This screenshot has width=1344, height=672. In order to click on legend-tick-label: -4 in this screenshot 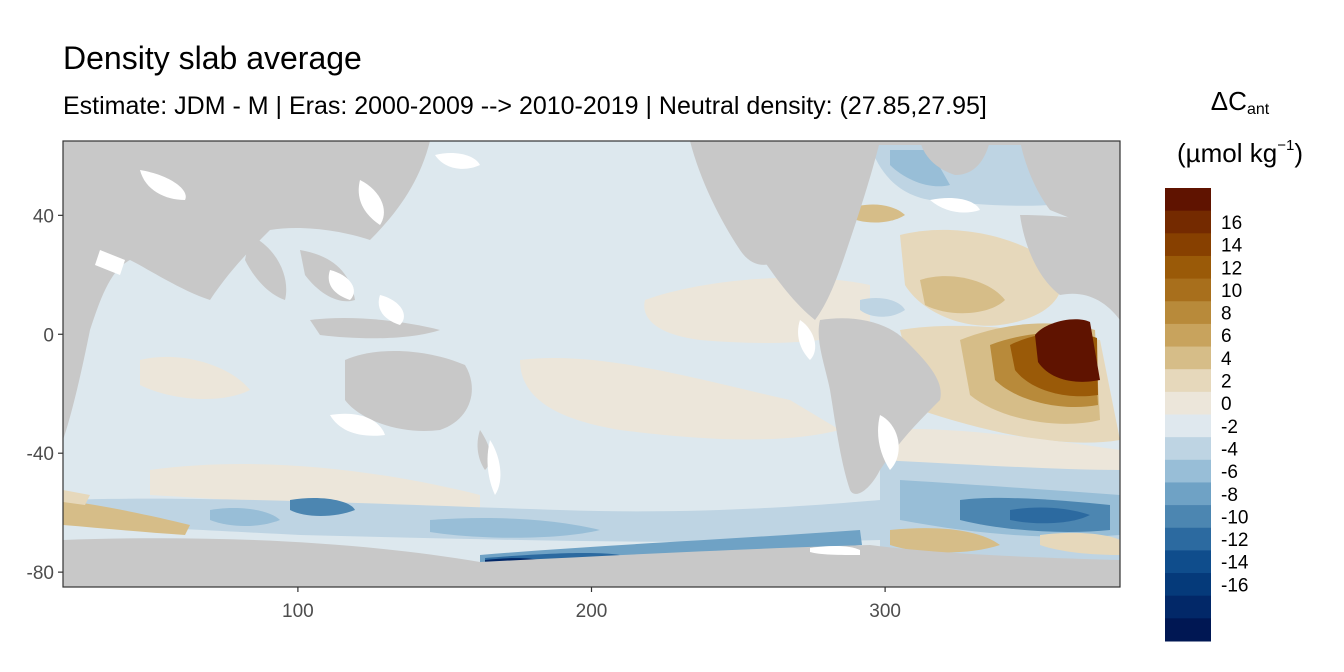, I will do `click(1229, 449)`.